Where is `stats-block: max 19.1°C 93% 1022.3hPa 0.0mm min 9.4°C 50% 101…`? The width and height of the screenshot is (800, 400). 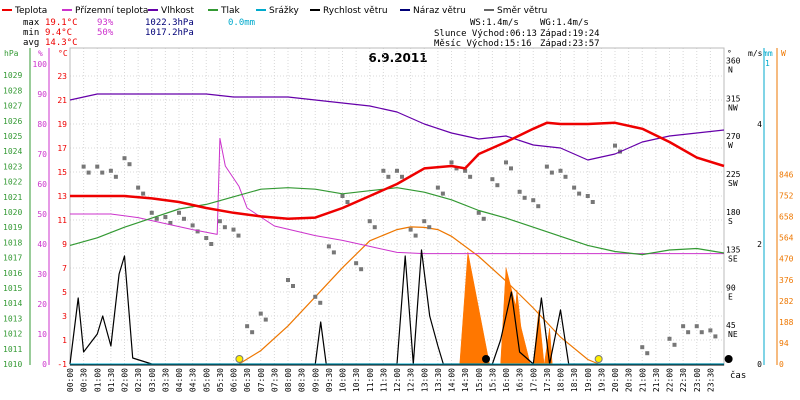
stats-block: max 19.1°C 93% 1022.3hPa 0.0mm min 9.4°C 50% 101… is located at coordinates (139, 33).